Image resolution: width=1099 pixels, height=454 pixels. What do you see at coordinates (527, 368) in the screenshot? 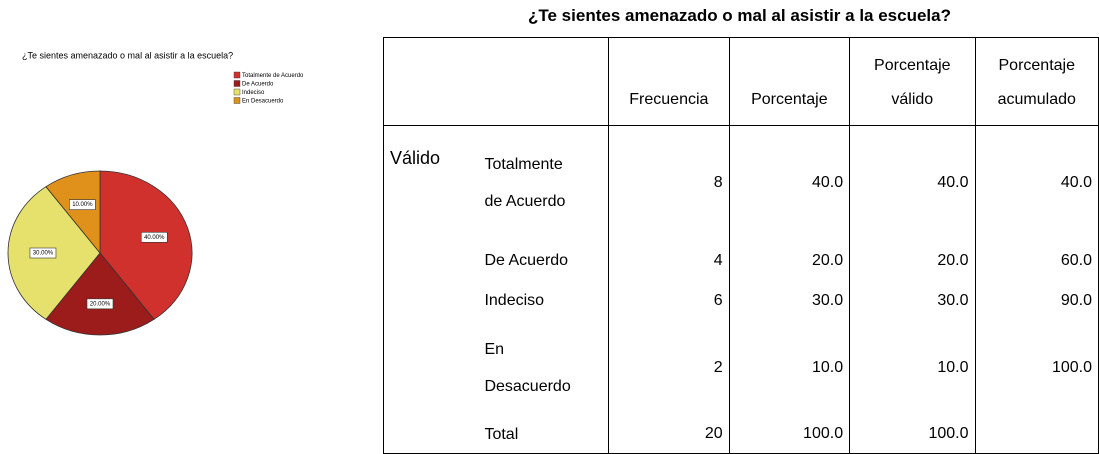
I see `row-label-text: En Desacuerdo` at bounding box center [527, 368].